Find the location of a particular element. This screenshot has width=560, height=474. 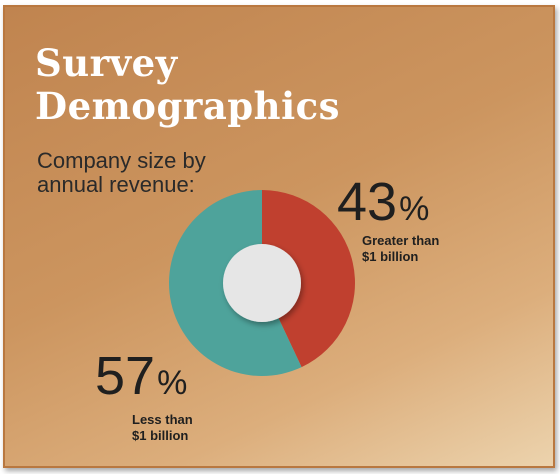

label-greater-line: $1 billion is located at coordinates (390, 256).